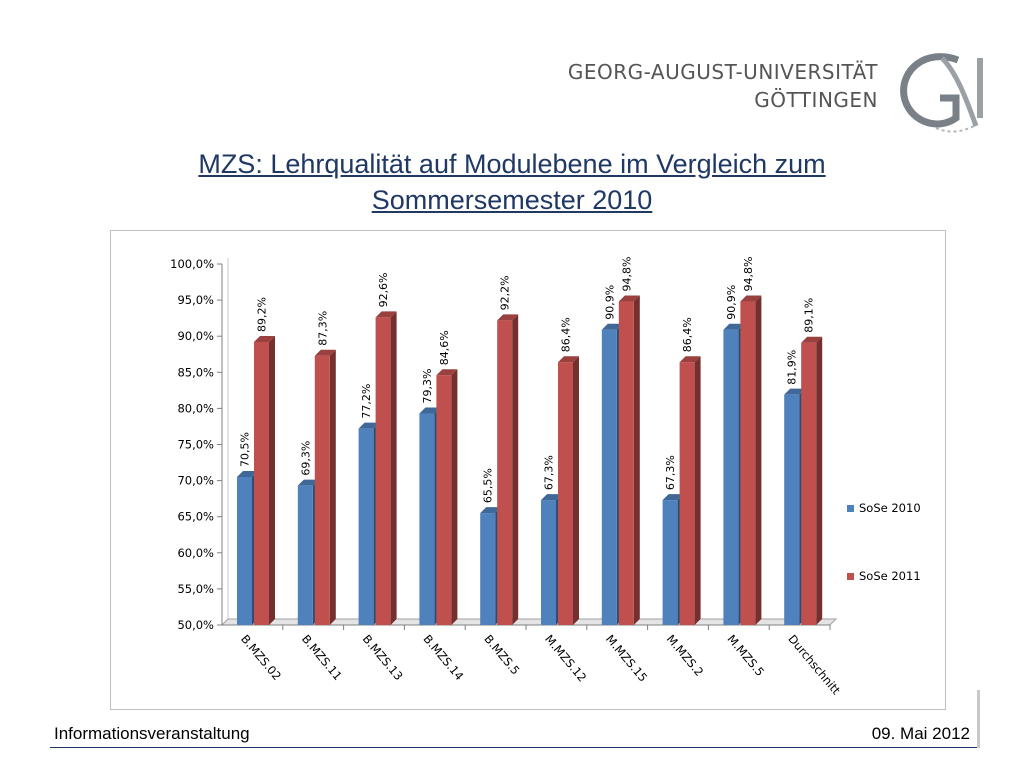 This screenshot has width=1024, height=768. Describe the element at coordinates (626, 658) in the screenshot. I see `x-tick-label: M.MZS.15` at that location.